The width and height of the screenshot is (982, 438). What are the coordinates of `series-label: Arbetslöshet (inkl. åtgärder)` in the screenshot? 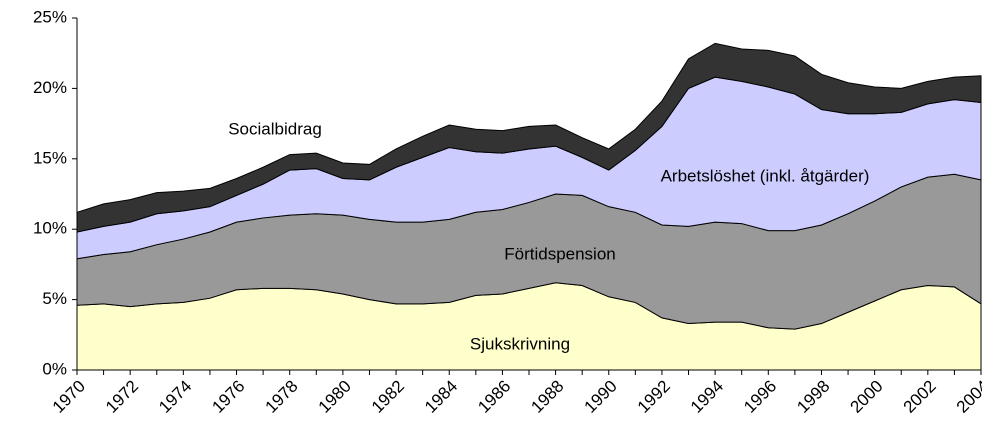 It's located at (765, 175).